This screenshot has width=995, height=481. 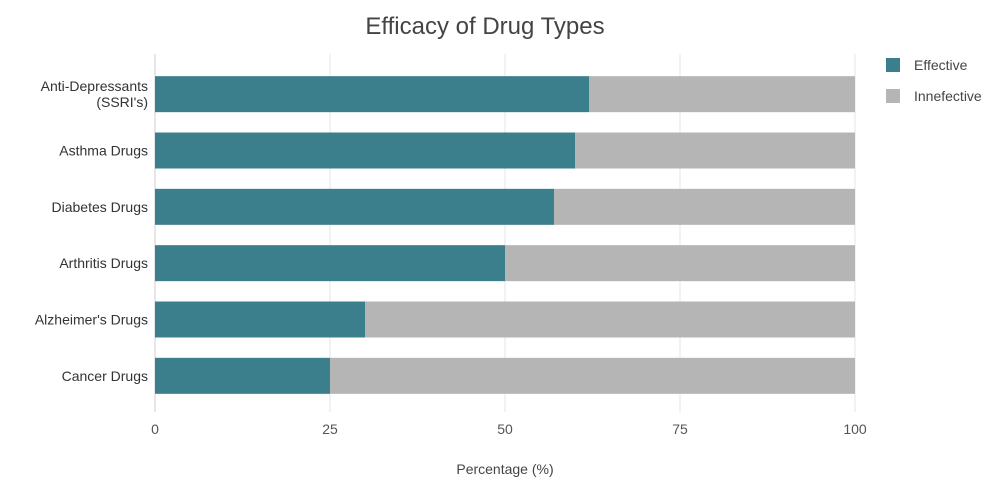 I want to click on category-label: Arthritis Drugs, so click(x=103, y=263).